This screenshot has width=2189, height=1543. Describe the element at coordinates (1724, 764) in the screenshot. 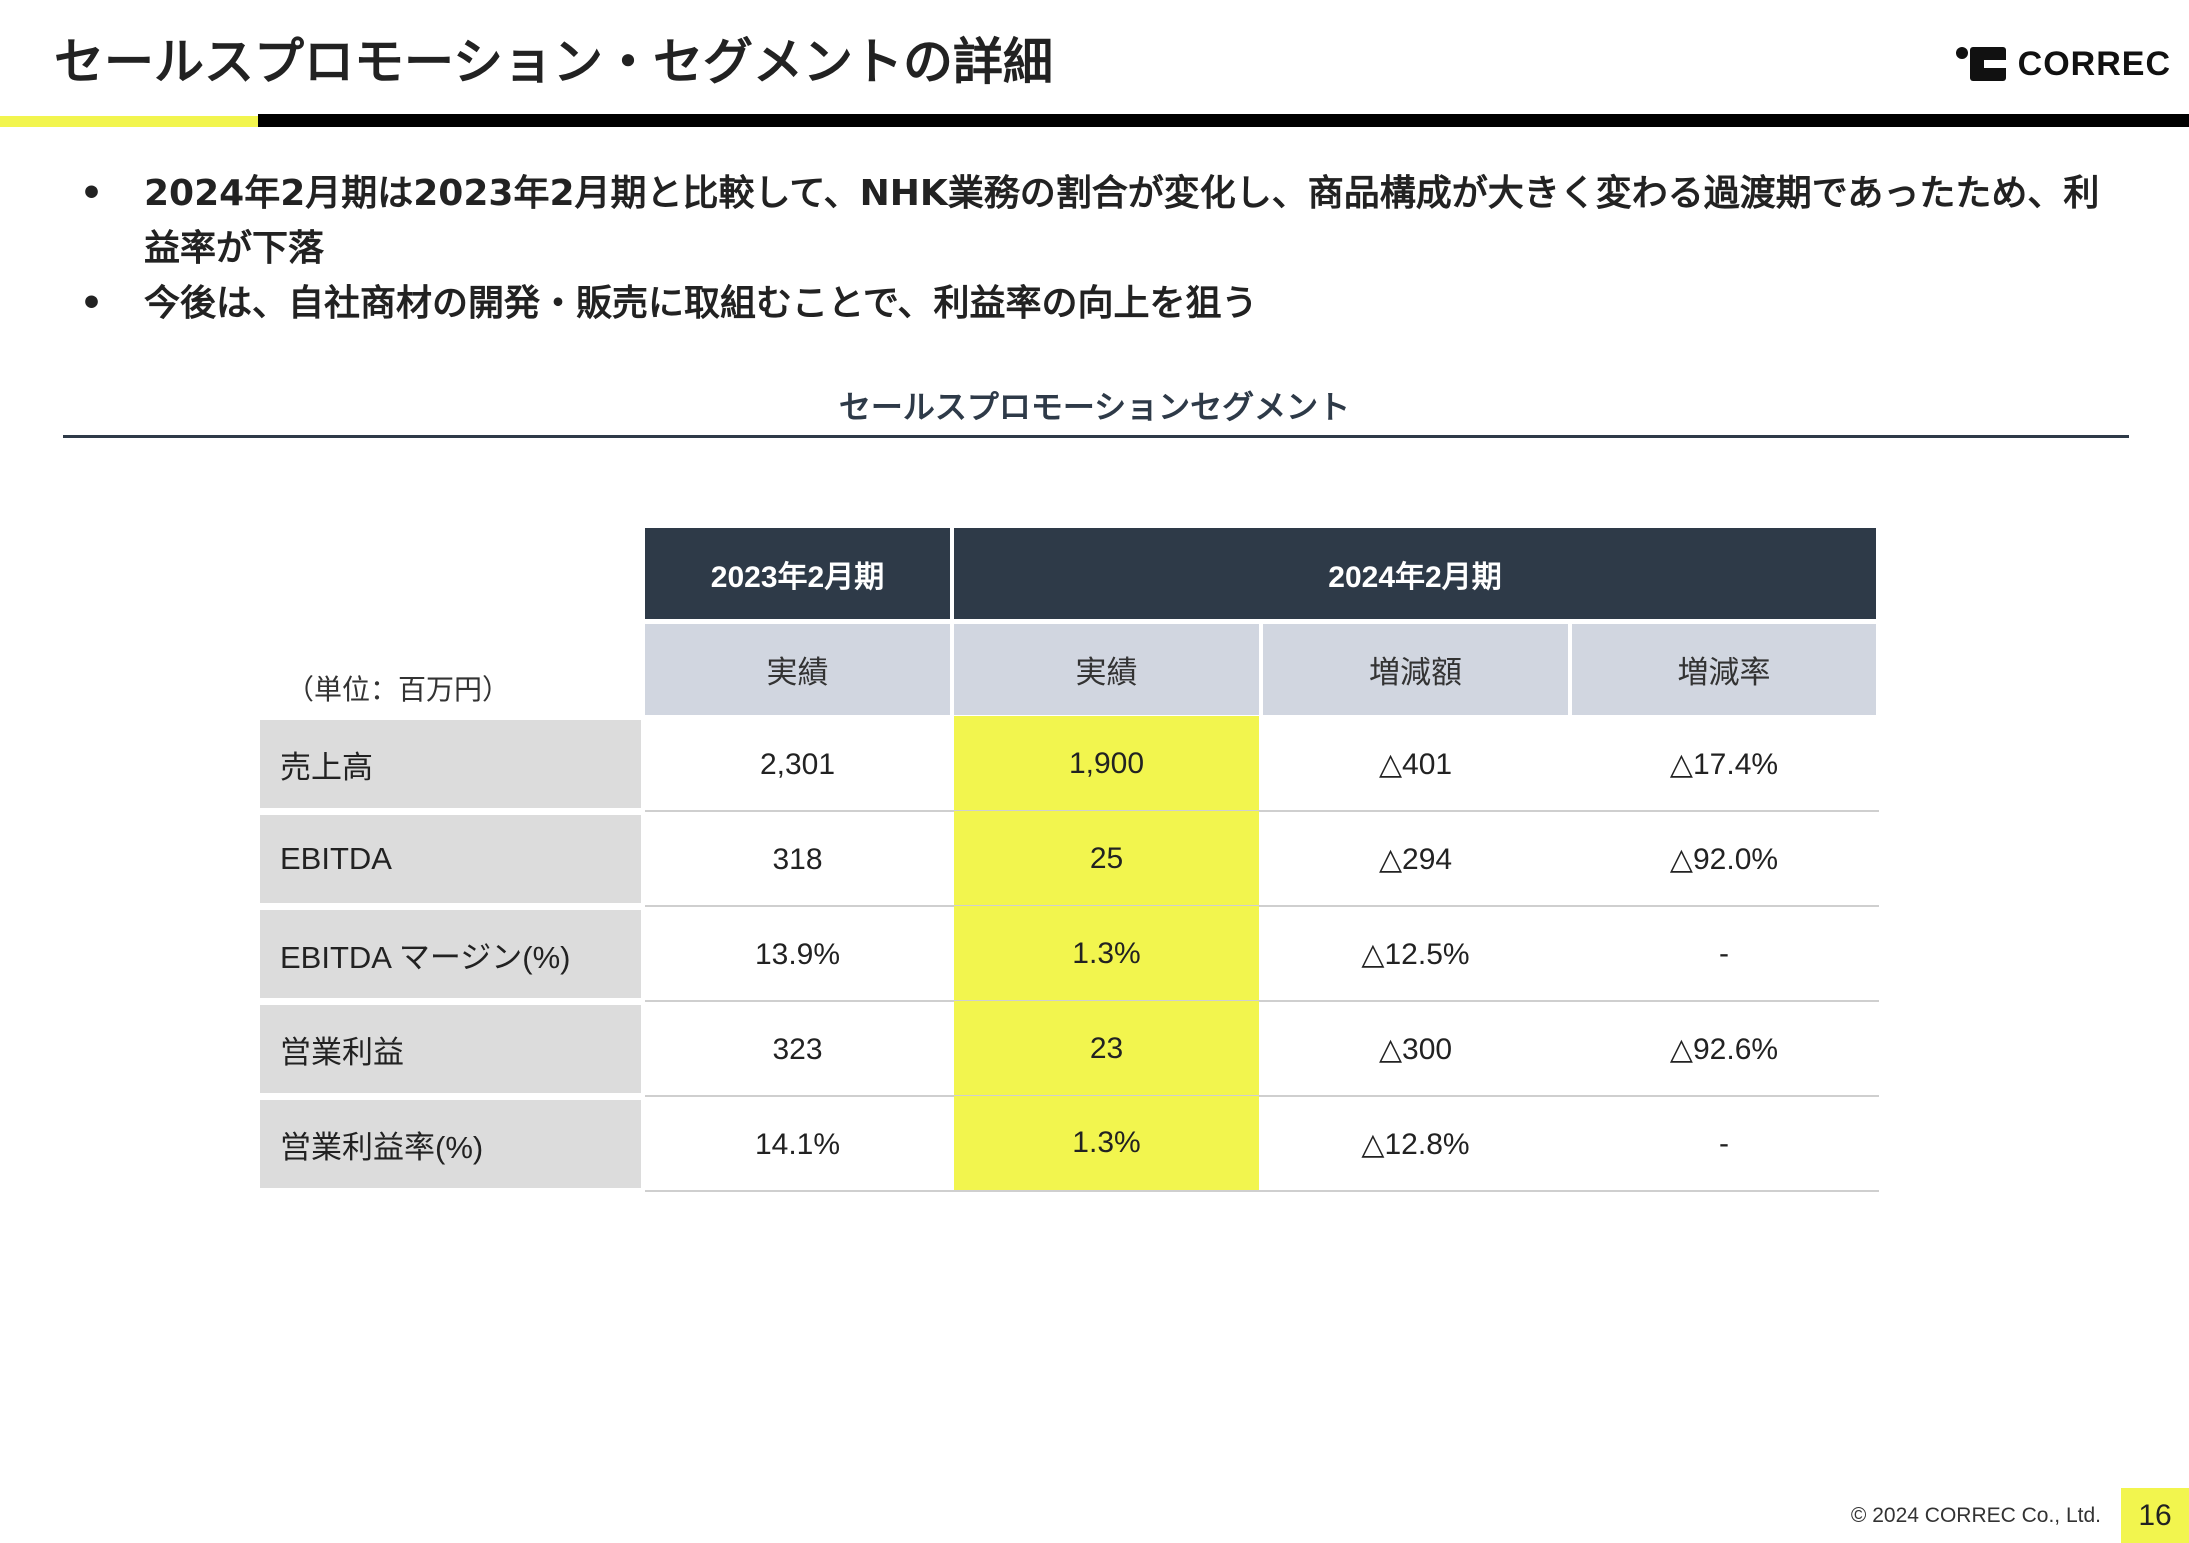

I see `table-cell: △17.4%` at that location.